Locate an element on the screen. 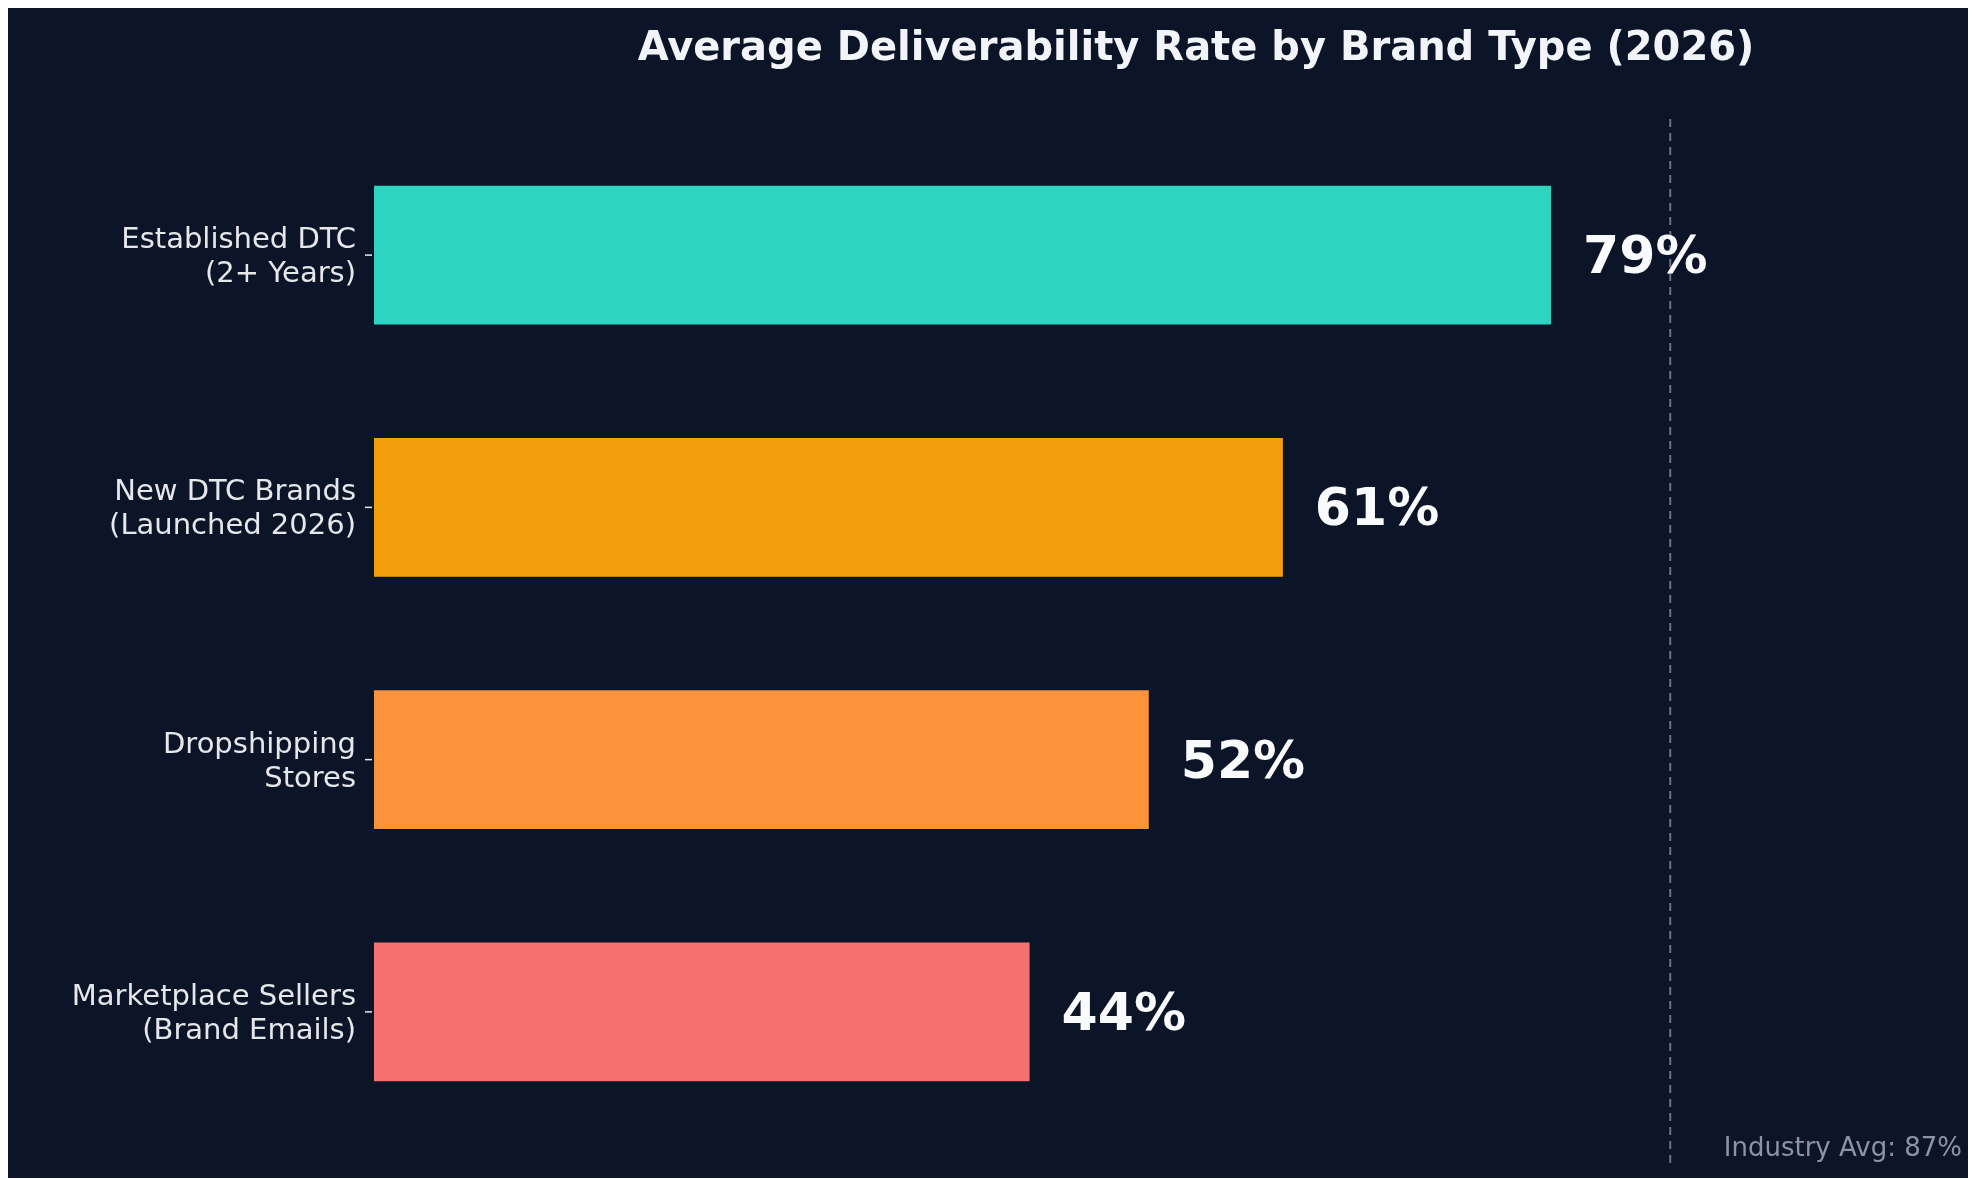 This screenshot has width=1976, height=1180. y-tick-label: New DTC Brands (Launched 2026) is located at coordinates (232, 507).